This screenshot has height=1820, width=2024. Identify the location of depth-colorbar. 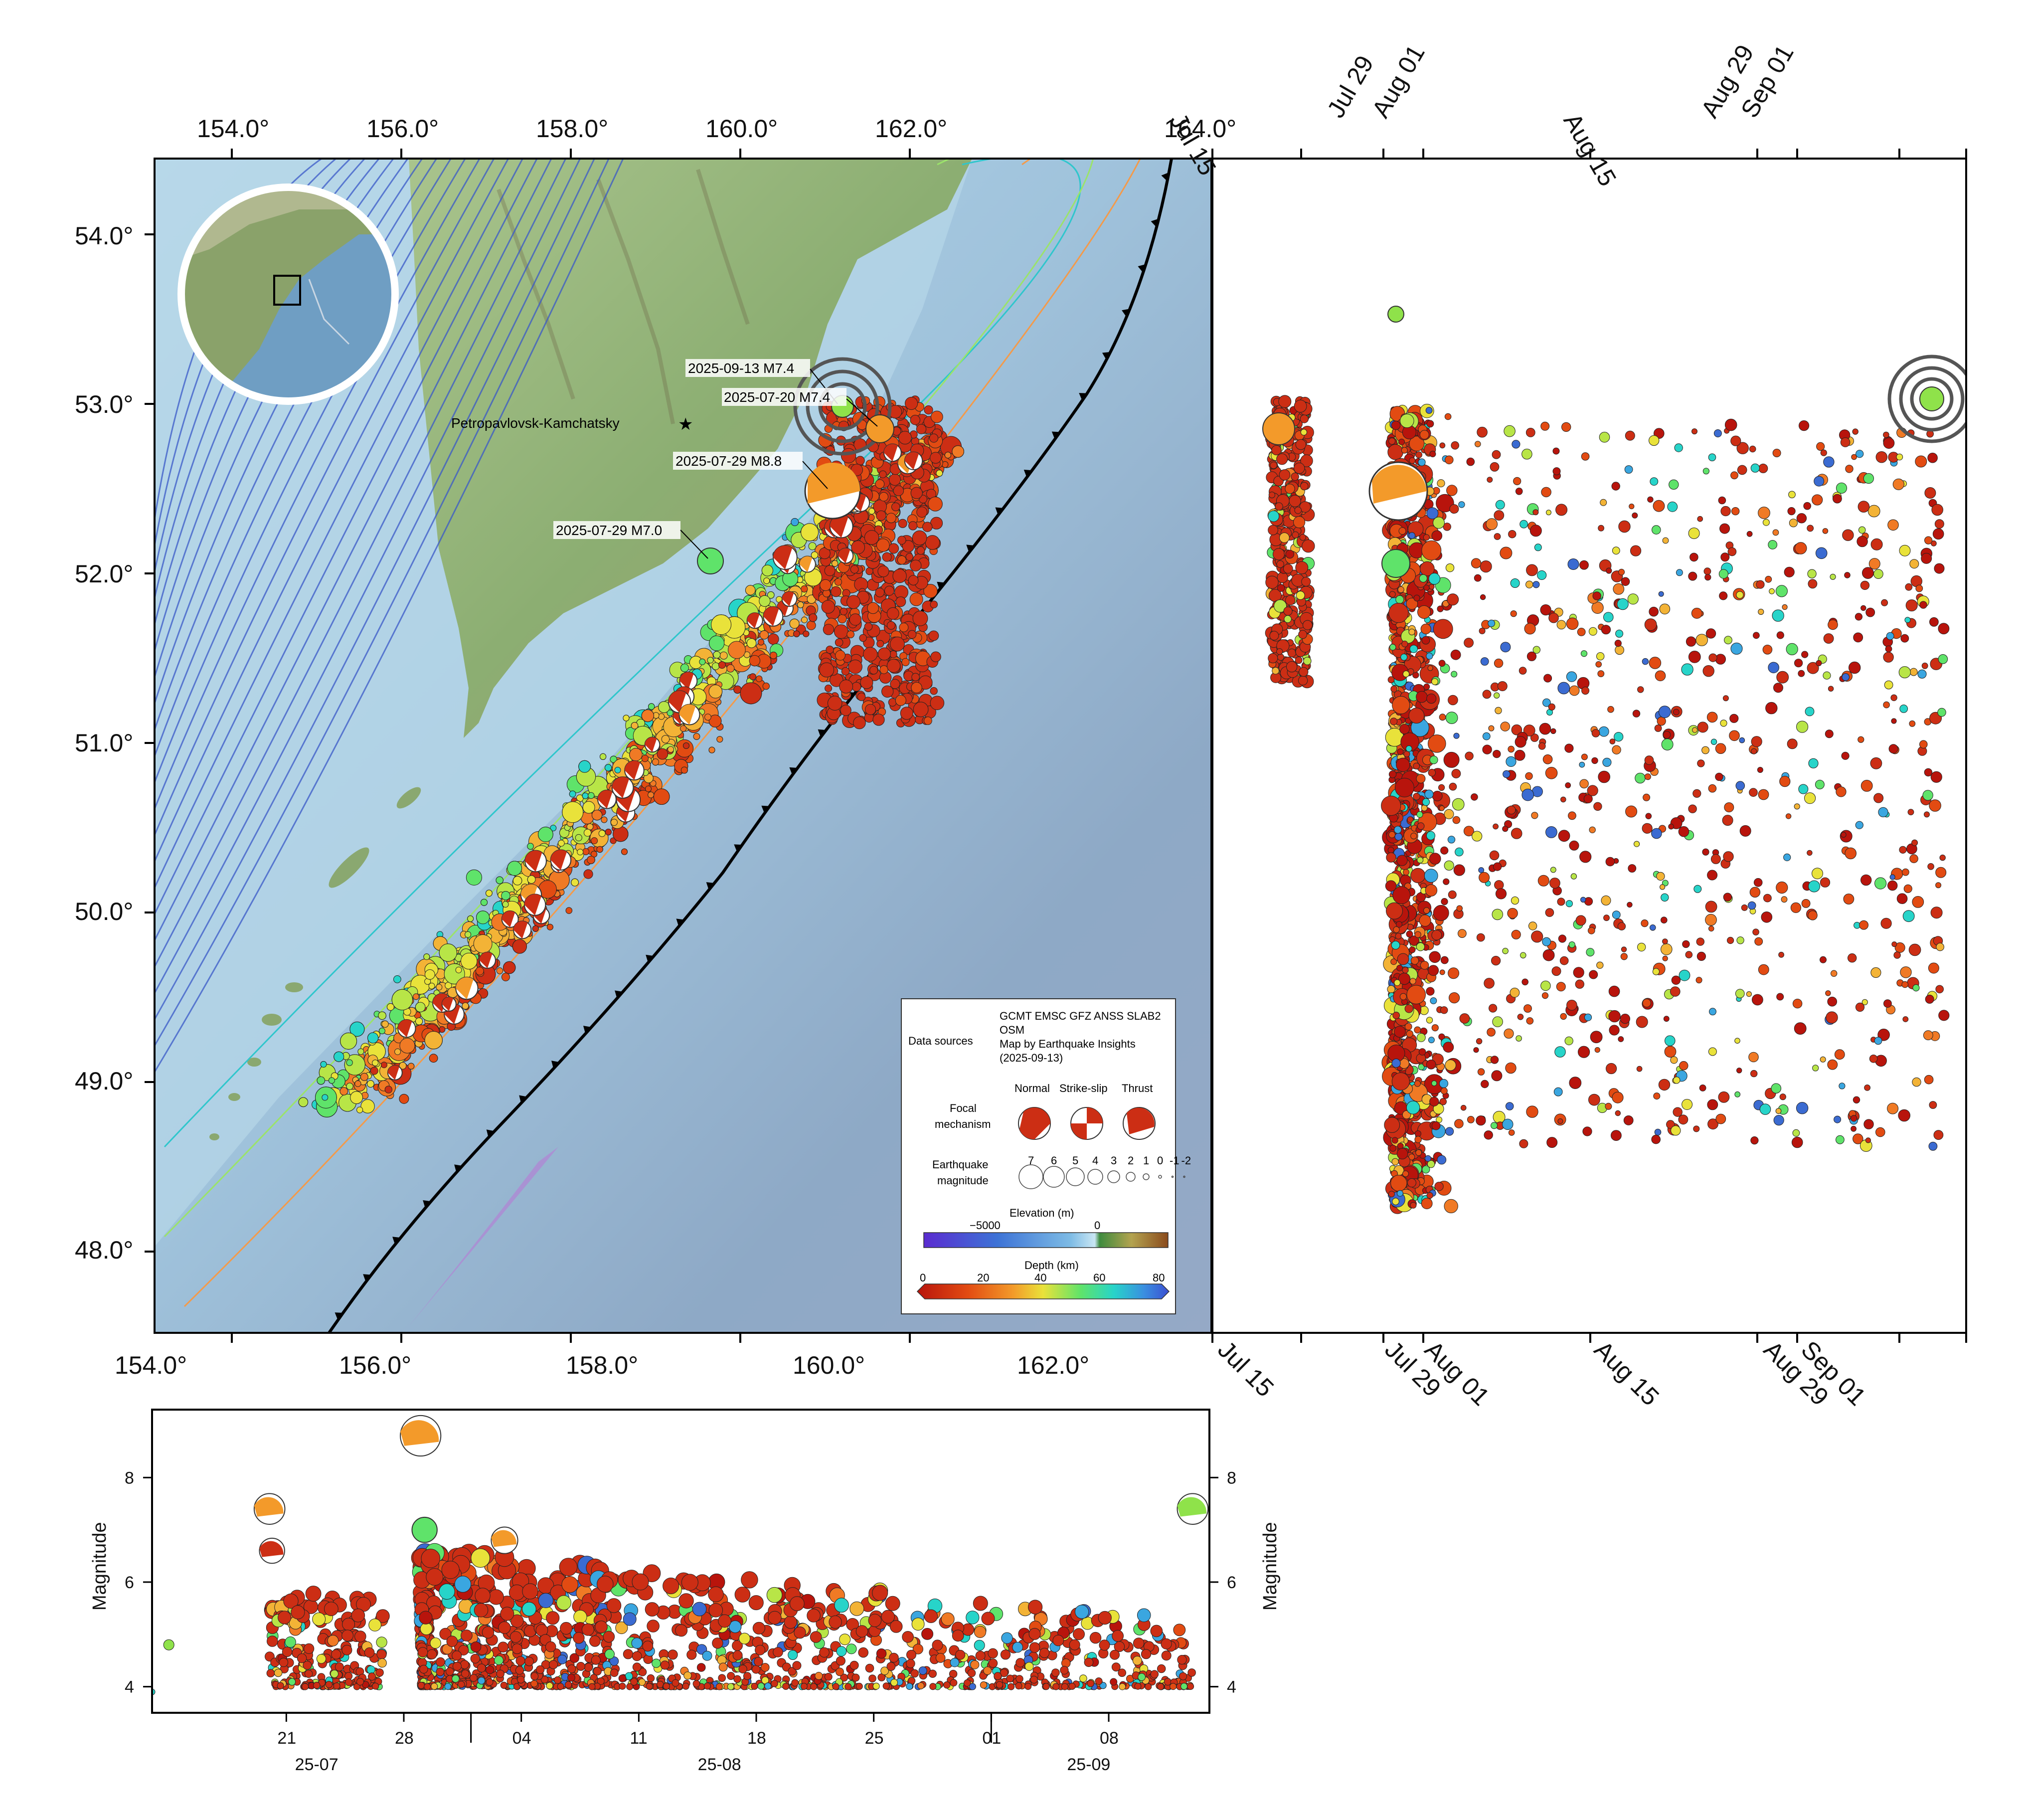
(1043, 1291).